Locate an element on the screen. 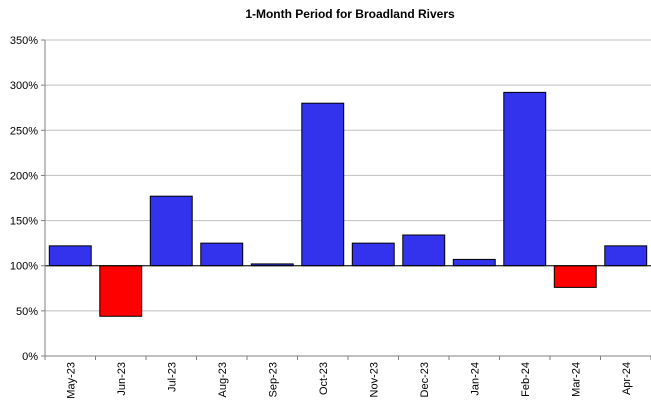 The width and height of the screenshot is (651, 405). y-tick-label: 150% is located at coordinates (24, 222).